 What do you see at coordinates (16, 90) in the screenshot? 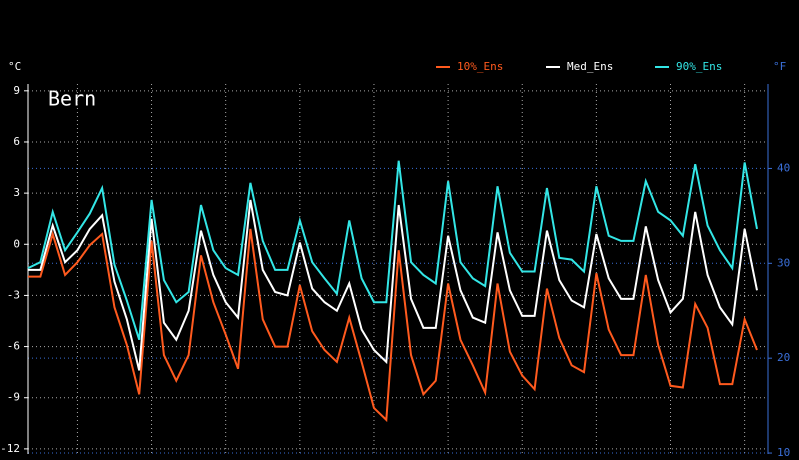
I see `y-tick-label: 9` at bounding box center [16, 90].